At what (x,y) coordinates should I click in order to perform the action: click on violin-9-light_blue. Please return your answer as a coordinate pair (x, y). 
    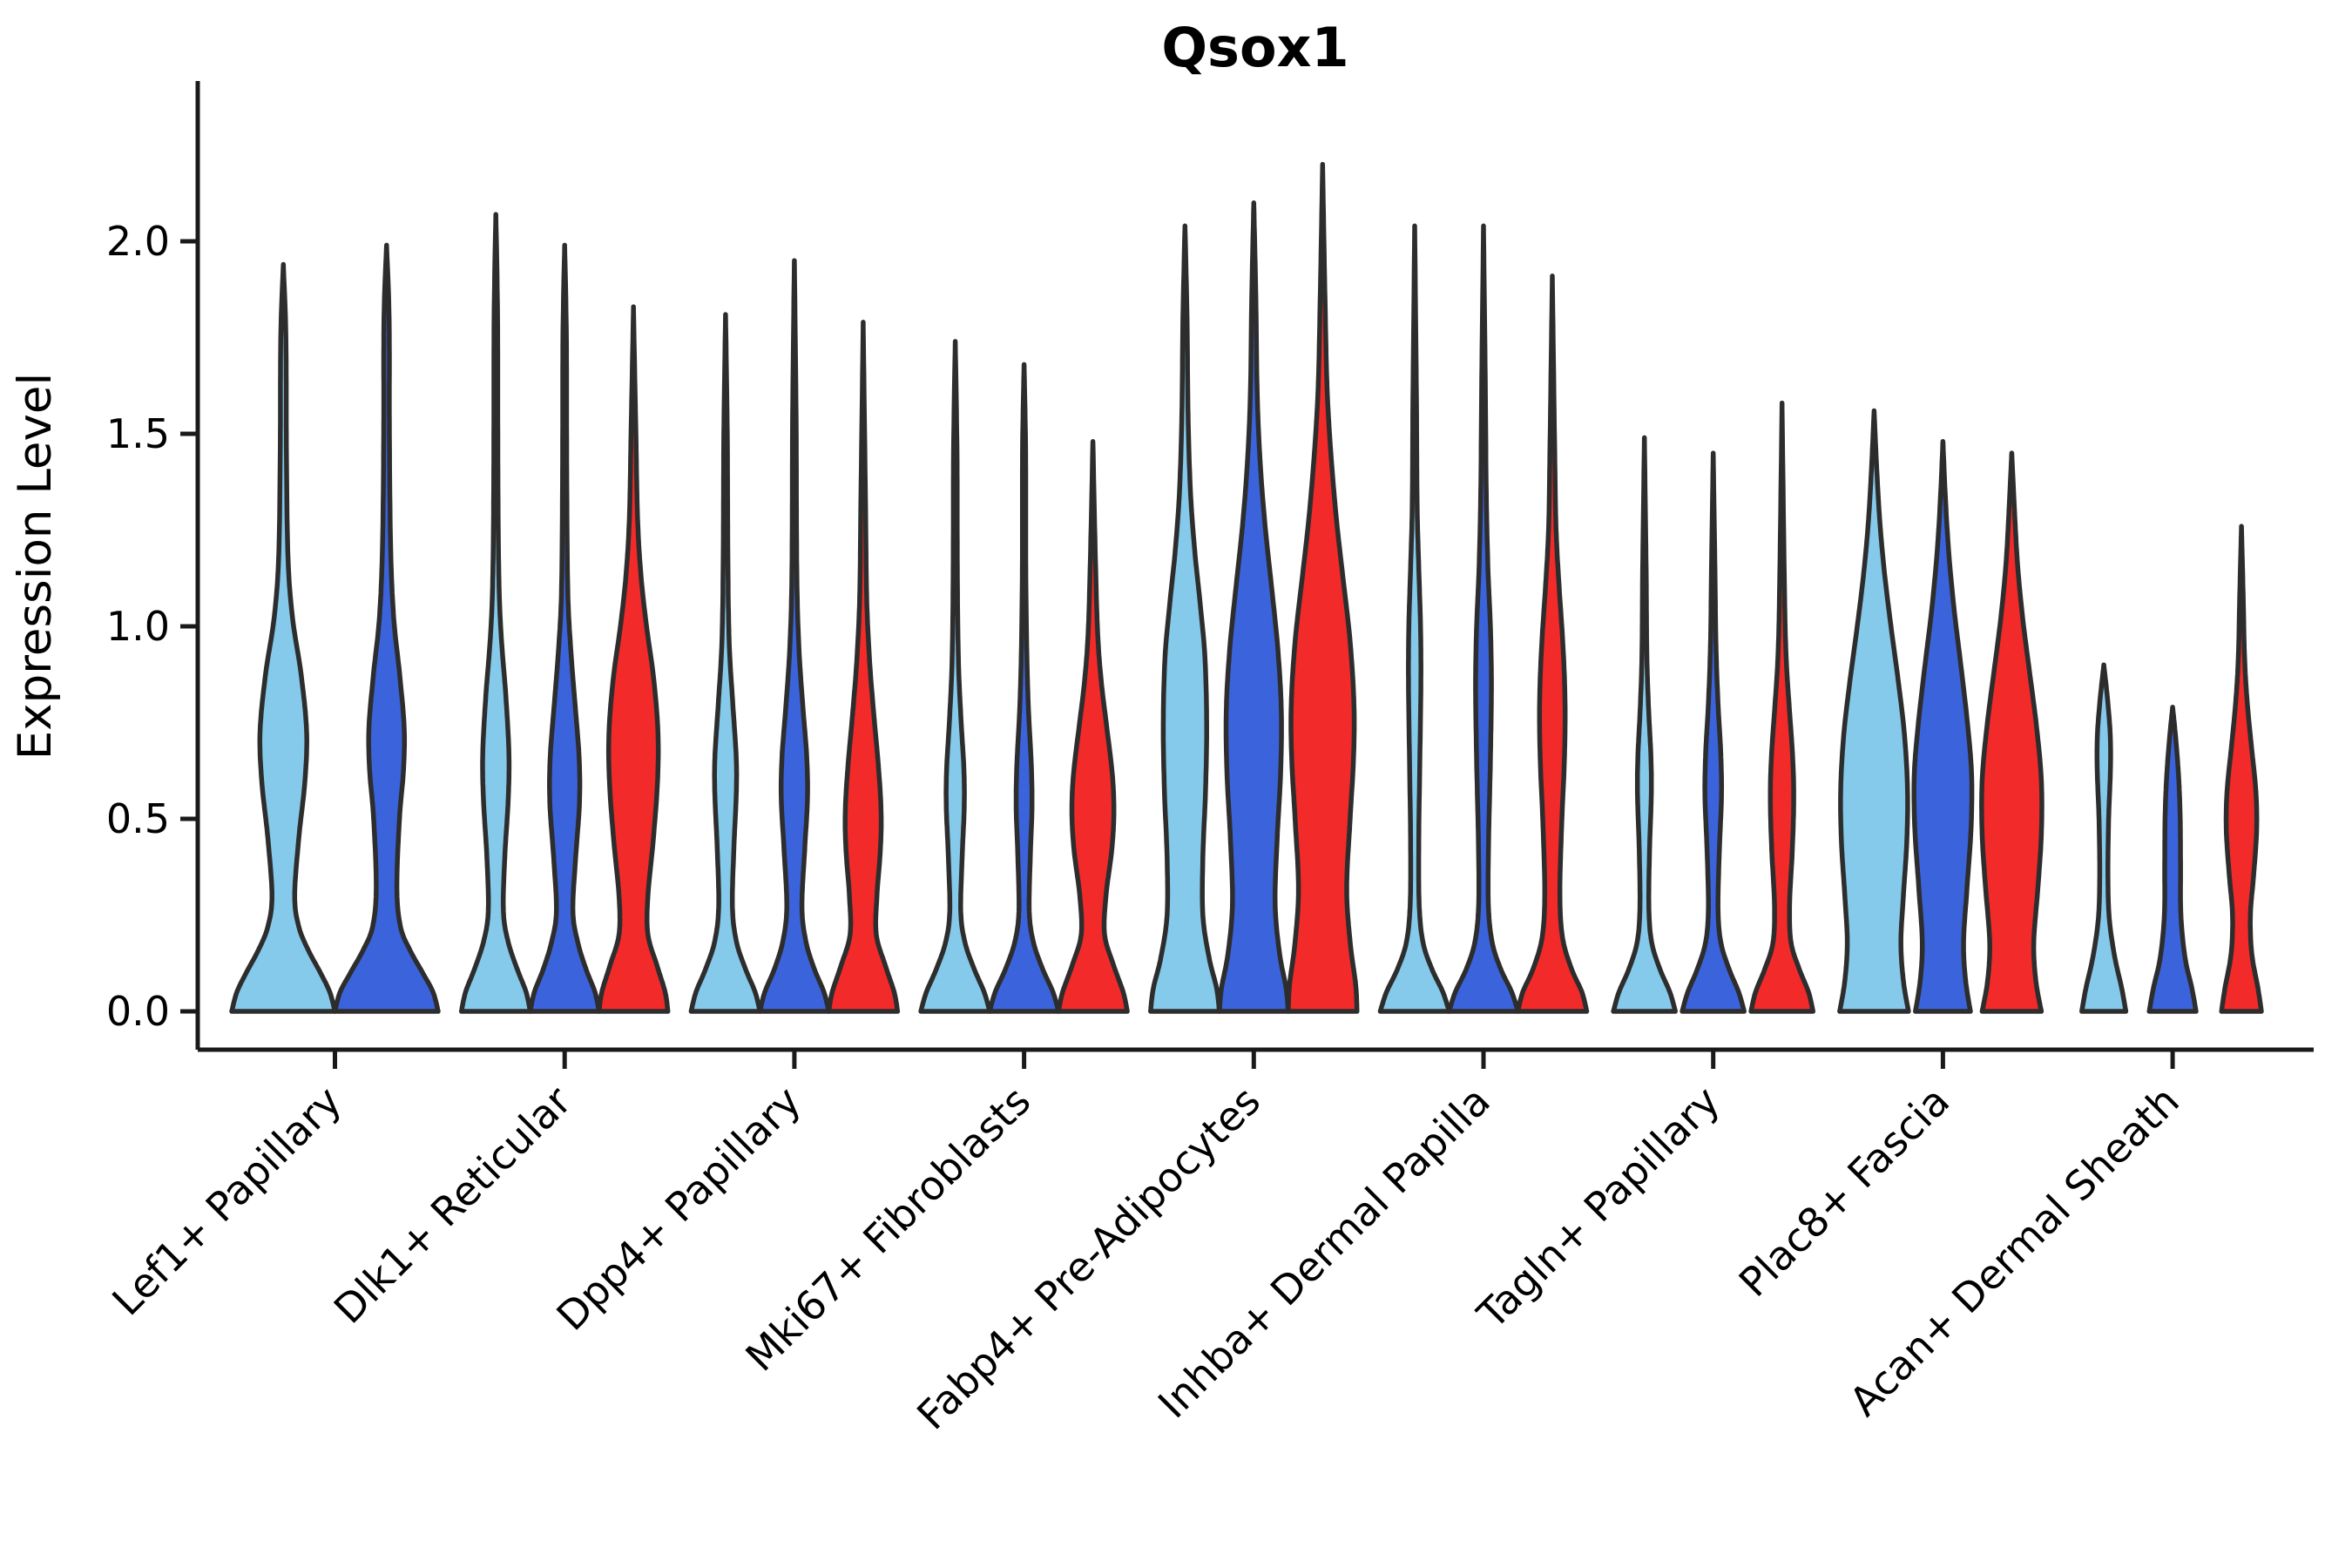
    Looking at the image, I should click on (2104, 838).